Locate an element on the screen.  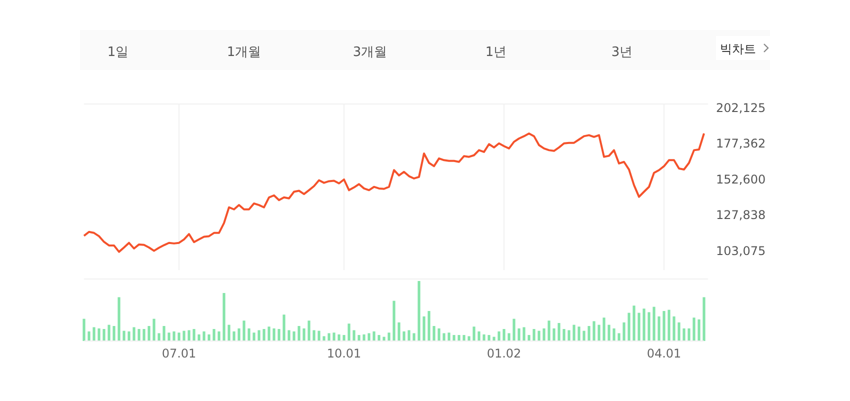
text: 3년 is located at coordinates (622, 52).